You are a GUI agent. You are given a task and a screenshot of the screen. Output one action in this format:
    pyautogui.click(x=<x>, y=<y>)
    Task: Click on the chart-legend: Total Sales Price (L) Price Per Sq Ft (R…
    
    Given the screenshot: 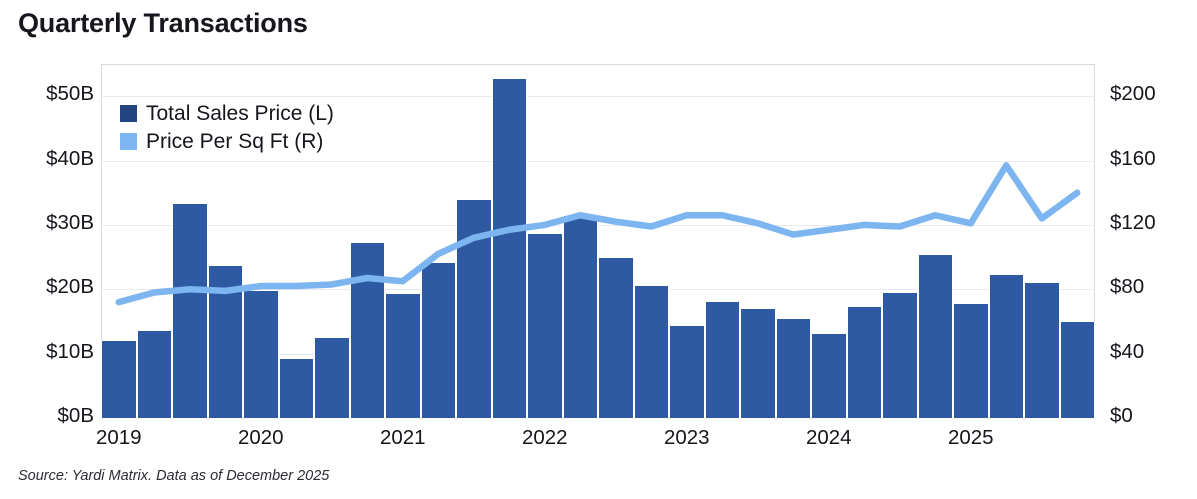 What is the action you would take?
    pyautogui.click(x=227, y=127)
    